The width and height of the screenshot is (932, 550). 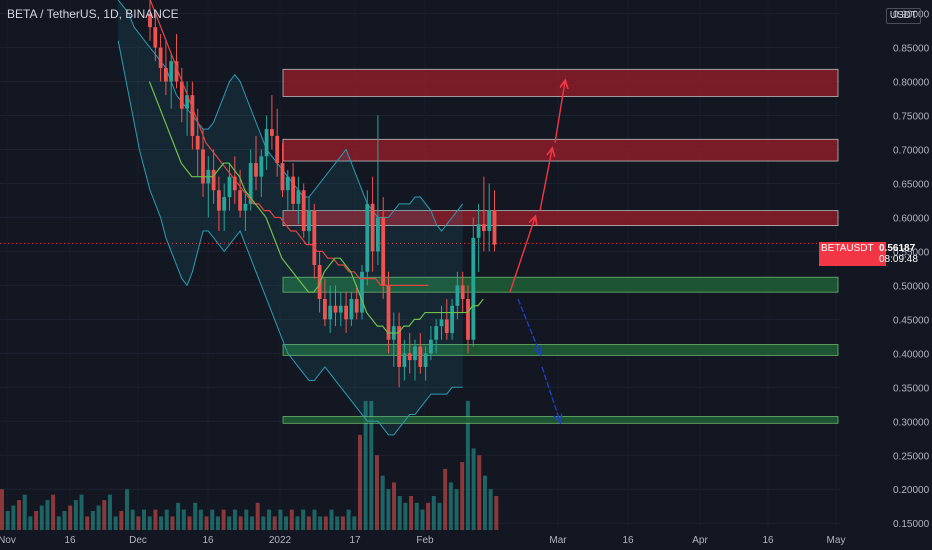 I want to click on y-tick-label: 0.40000, so click(x=911, y=354).